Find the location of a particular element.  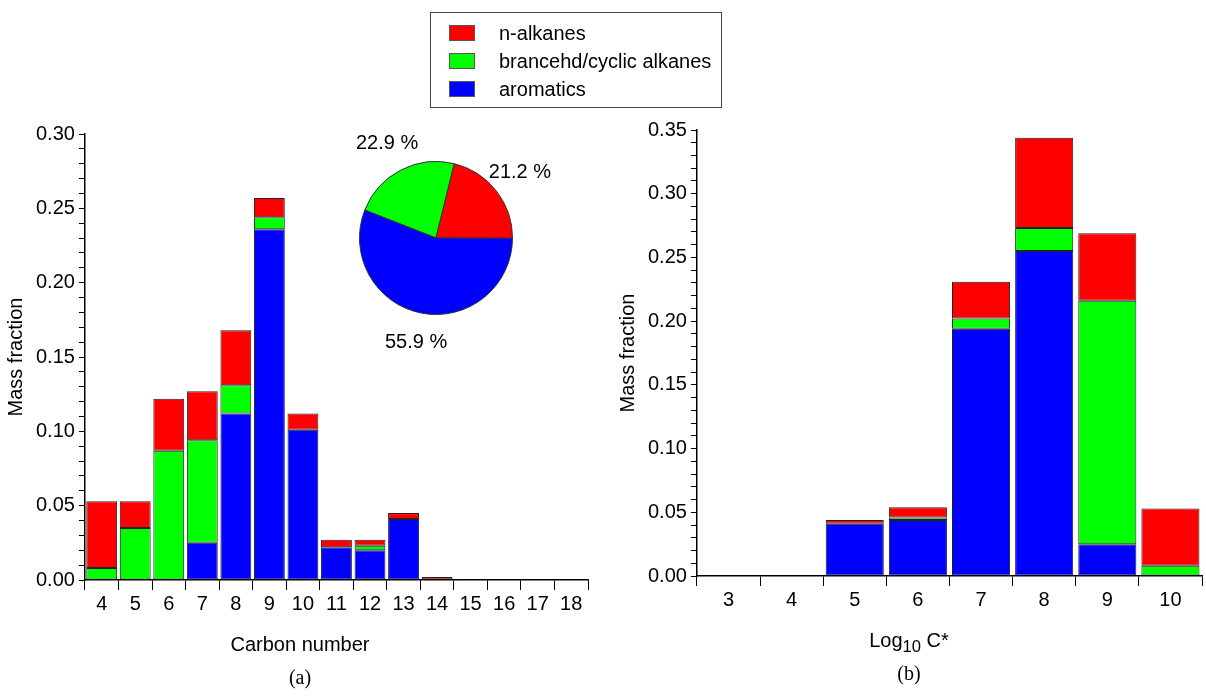

text: (a) is located at coordinates (300, 677).